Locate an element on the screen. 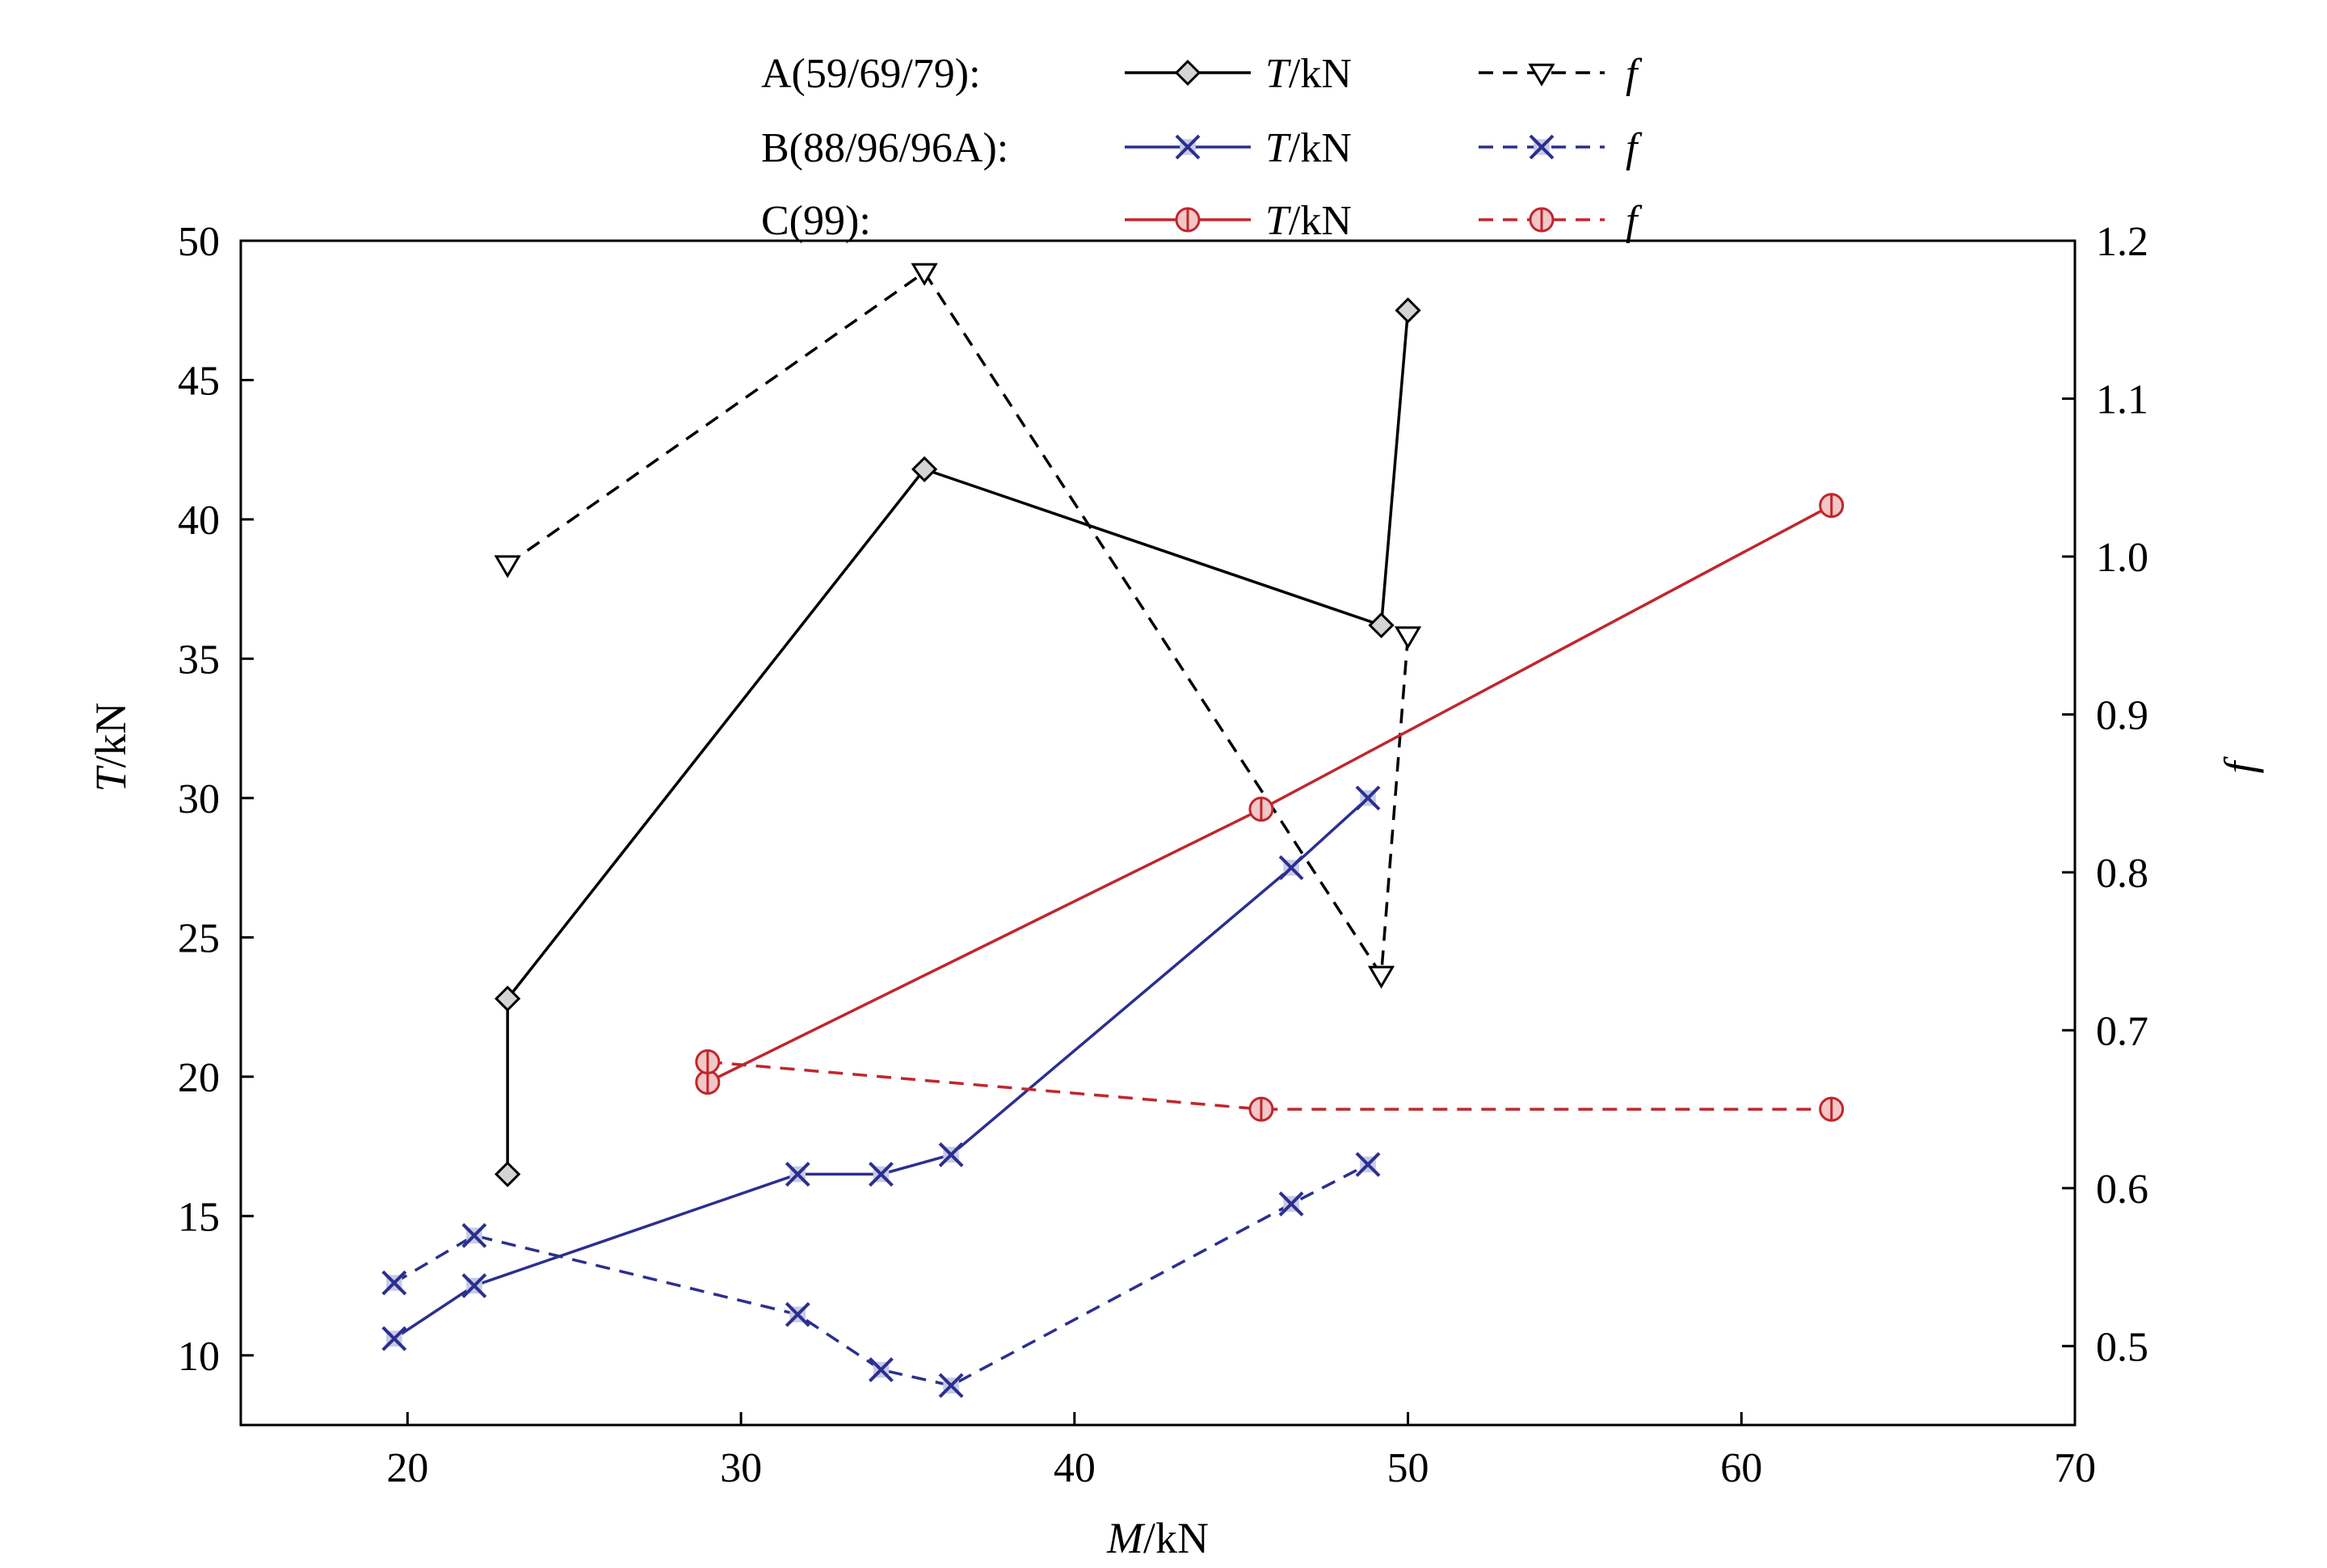 Image resolution: width=2327 pixels, height=1568 pixels. y-left-tick-label: 30 is located at coordinates (199, 799).